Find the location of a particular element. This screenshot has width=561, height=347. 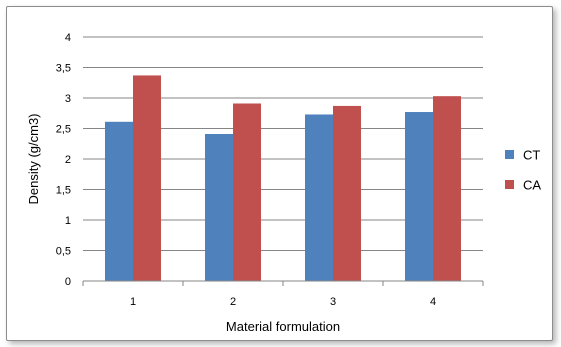

y-axis-ticks: 0 0,5 1 1,5 2 2,5 3 3,5 4 is located at coordinates (63, 160).